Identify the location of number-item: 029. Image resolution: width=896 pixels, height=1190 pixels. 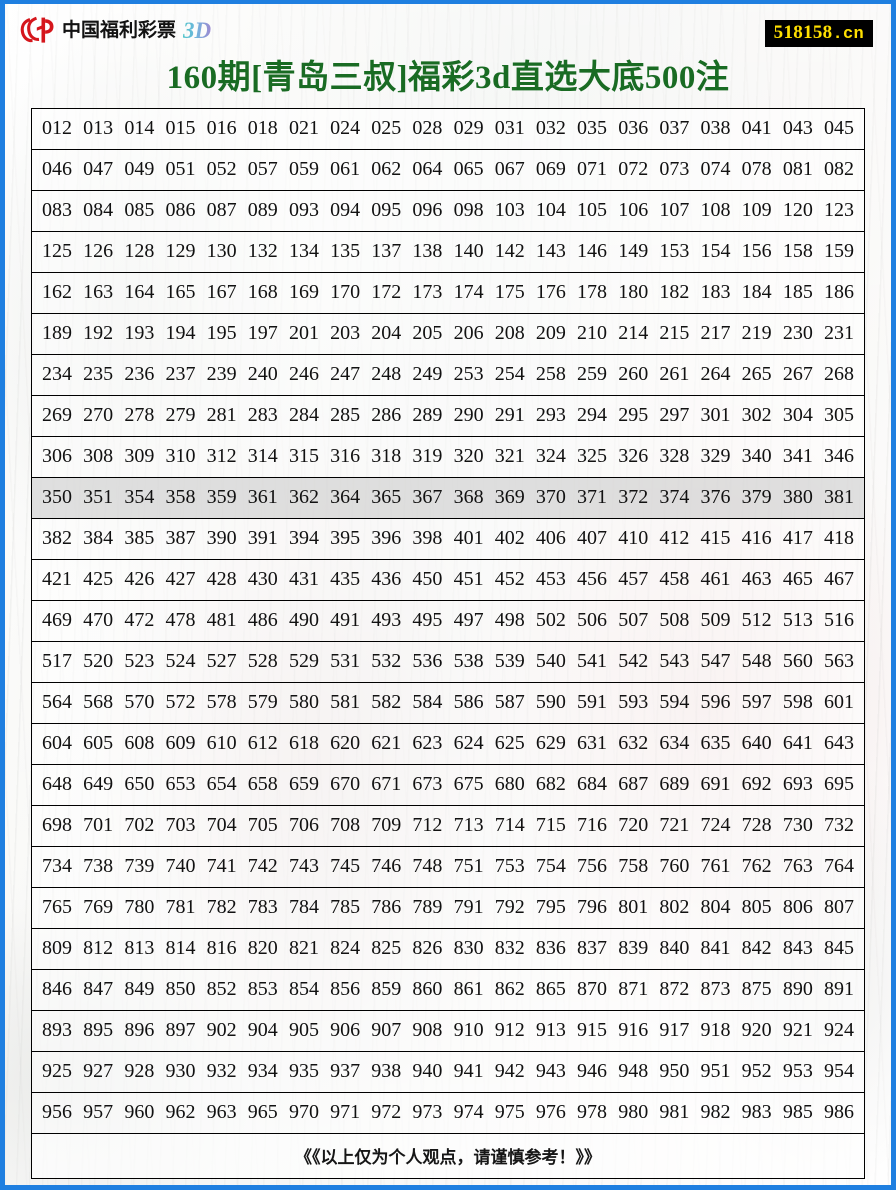
(468, 128).